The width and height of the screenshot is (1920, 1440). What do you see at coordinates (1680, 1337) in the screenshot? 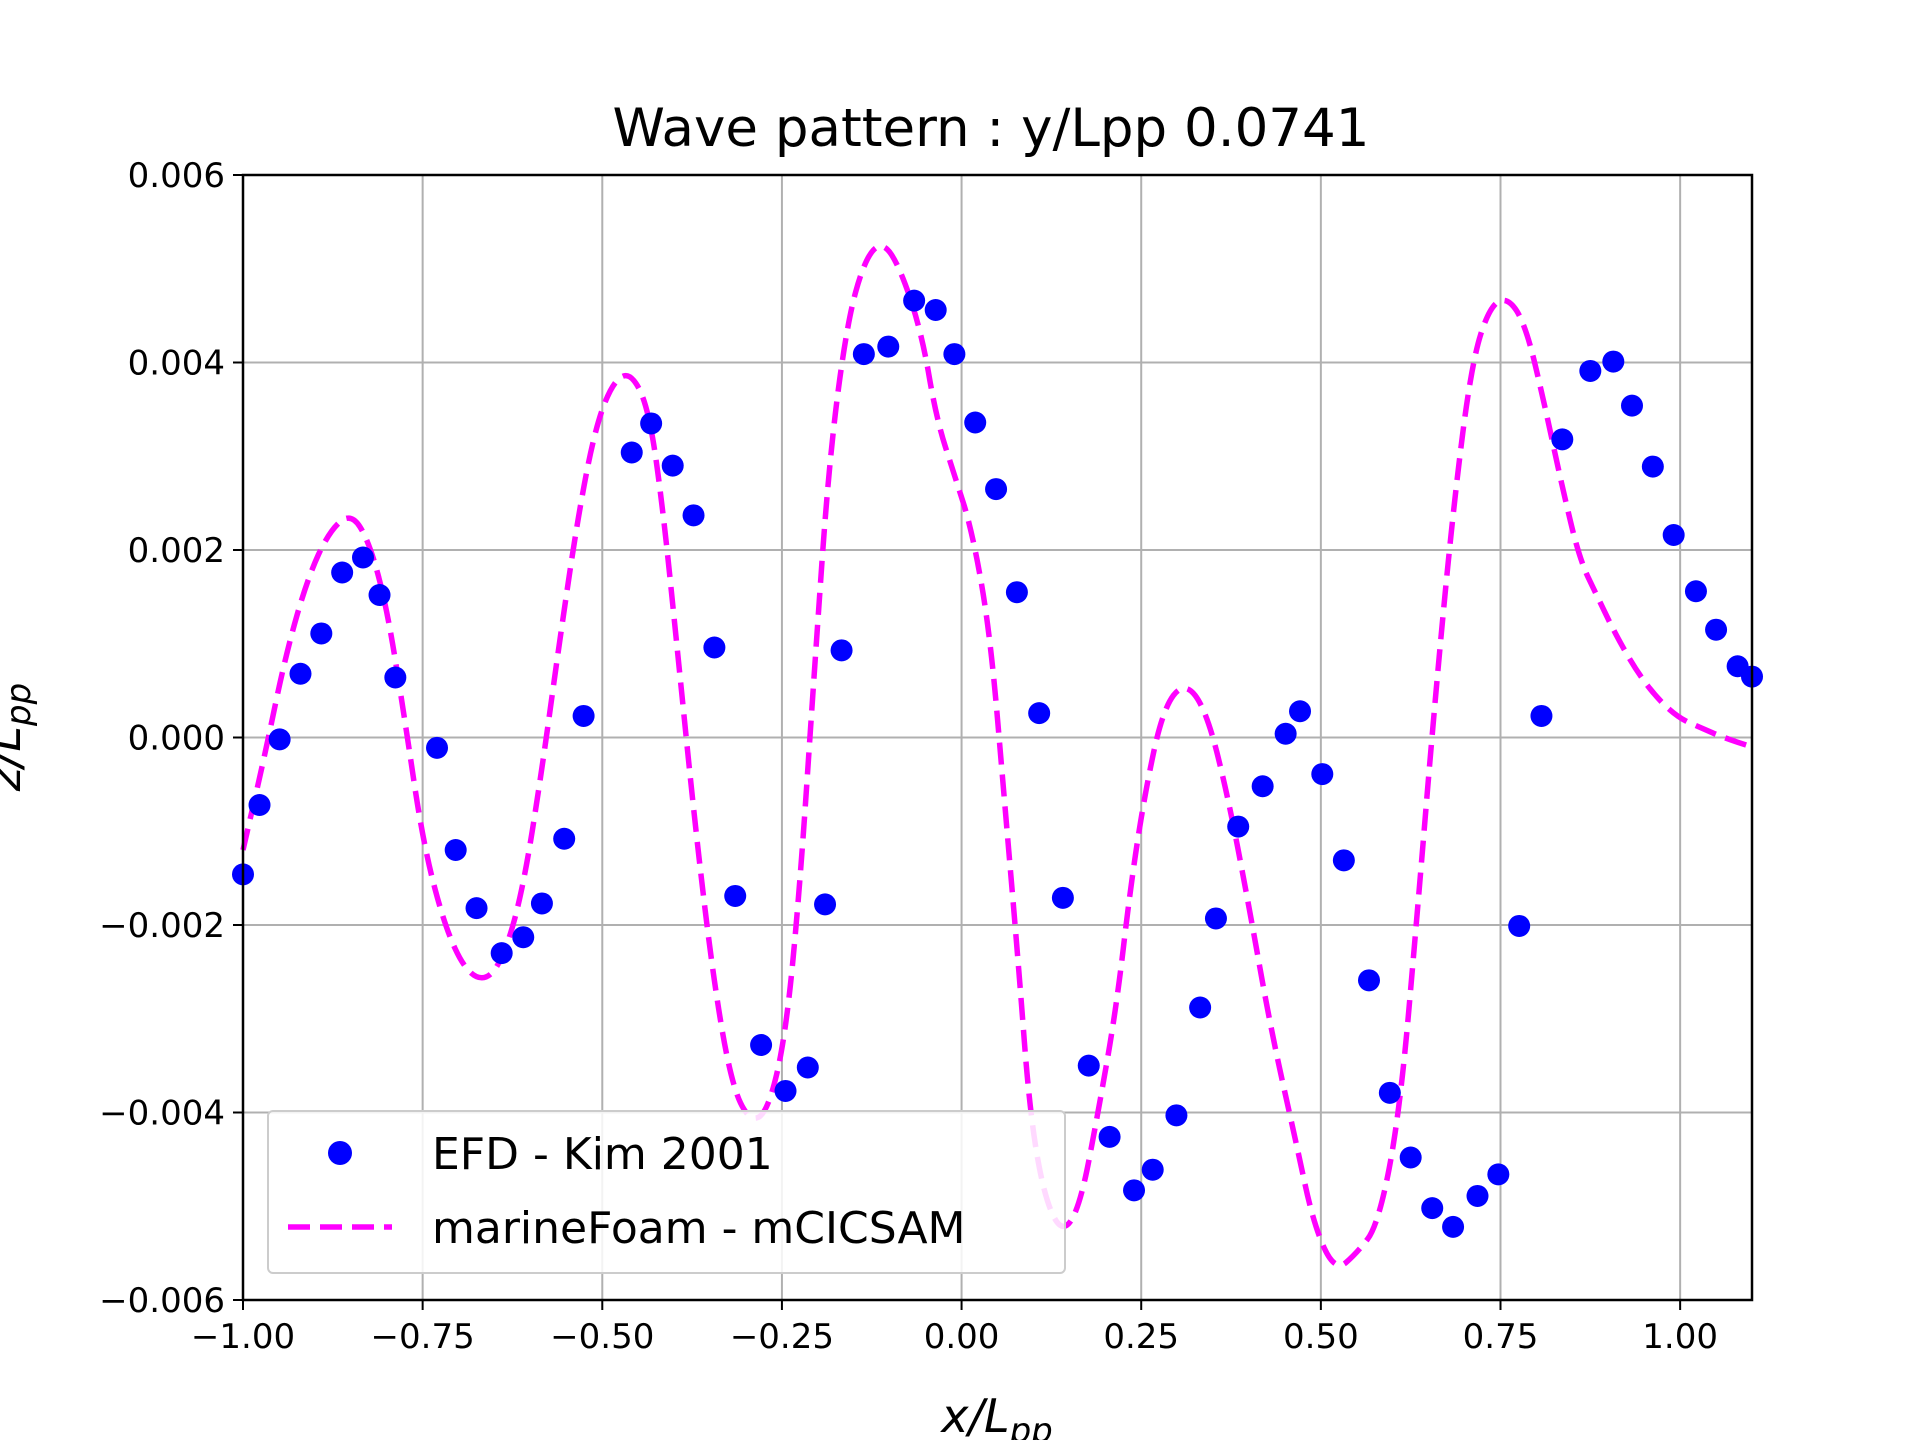
I see `x-tick-label: 1.00` at bounding box center [1680, 1337].